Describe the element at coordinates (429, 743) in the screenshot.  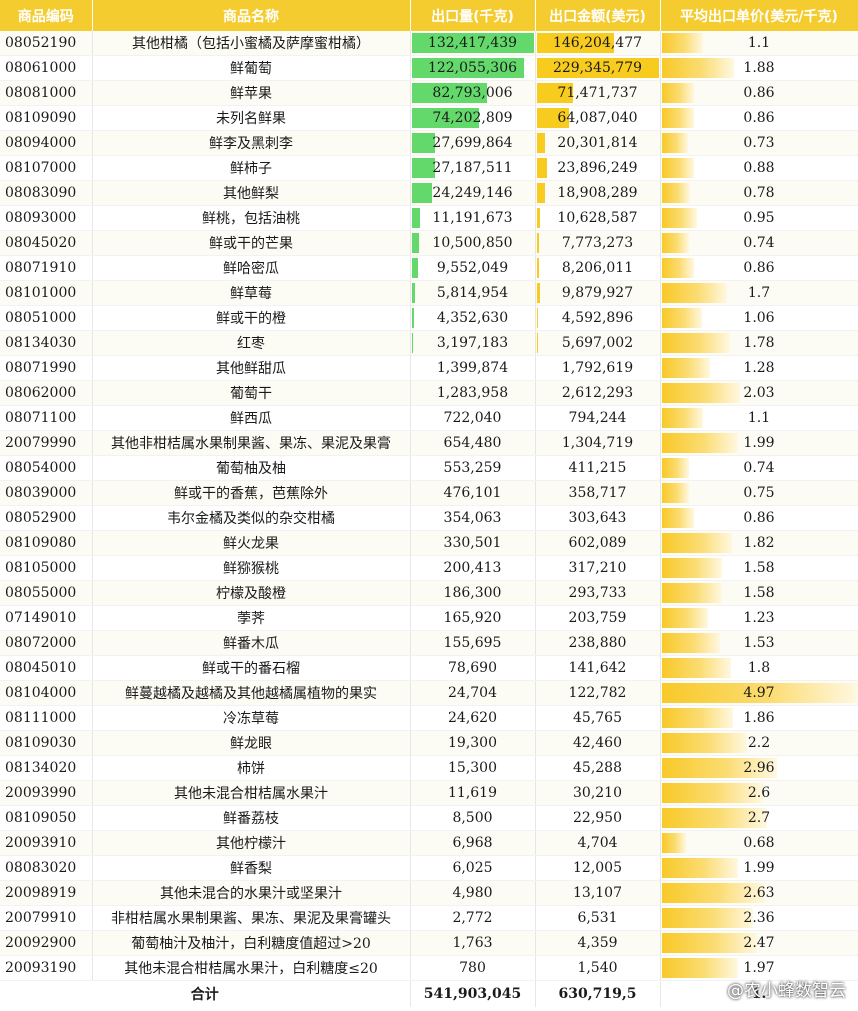
I see `table-row: 08109030 鲜龙眼 19,300 42,460 2.2` at that location.